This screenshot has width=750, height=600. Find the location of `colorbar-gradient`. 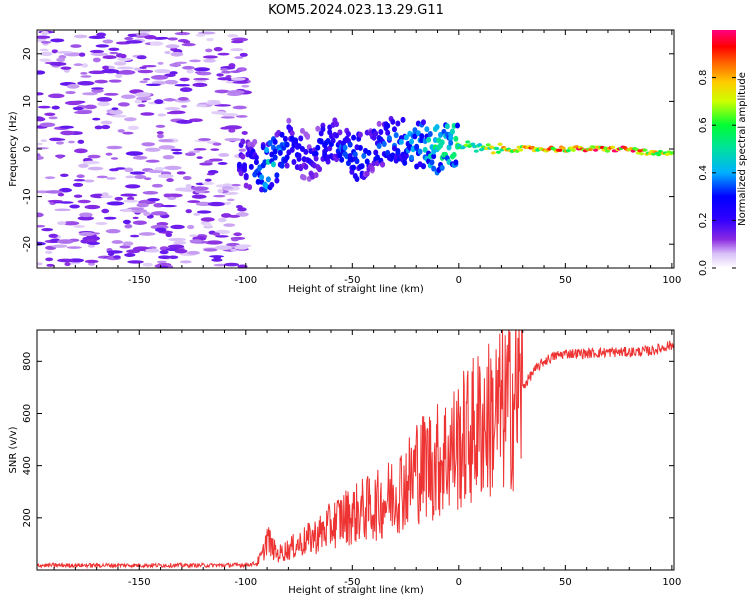

colorbar-gradient is located at coordinates (724, 149).